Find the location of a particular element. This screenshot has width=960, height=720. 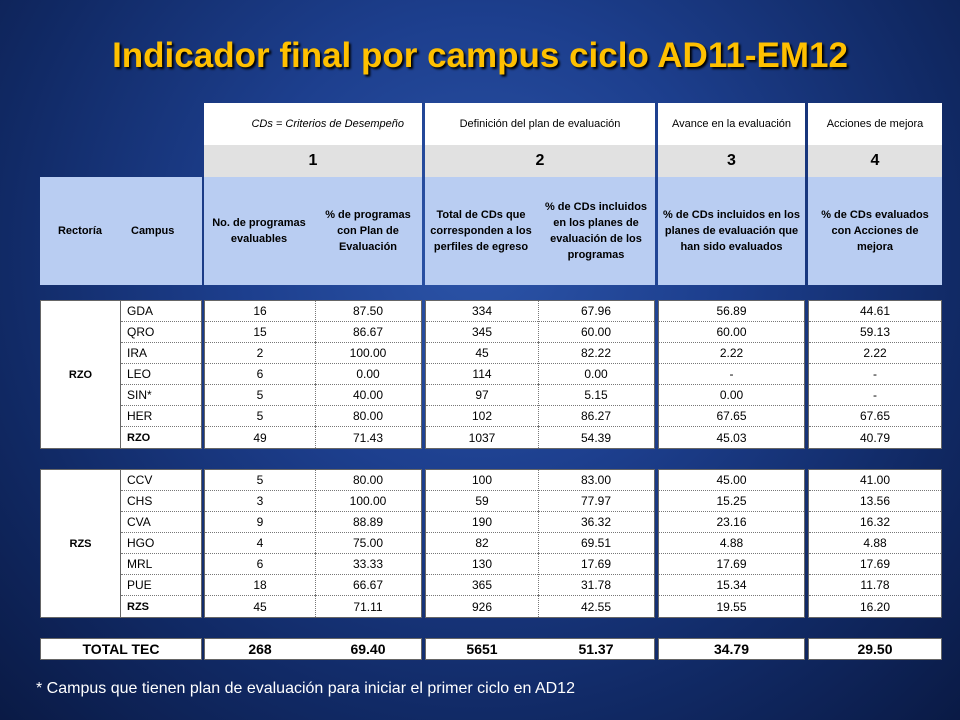

campus-cell: MRL is located at coordinates (161, 564).